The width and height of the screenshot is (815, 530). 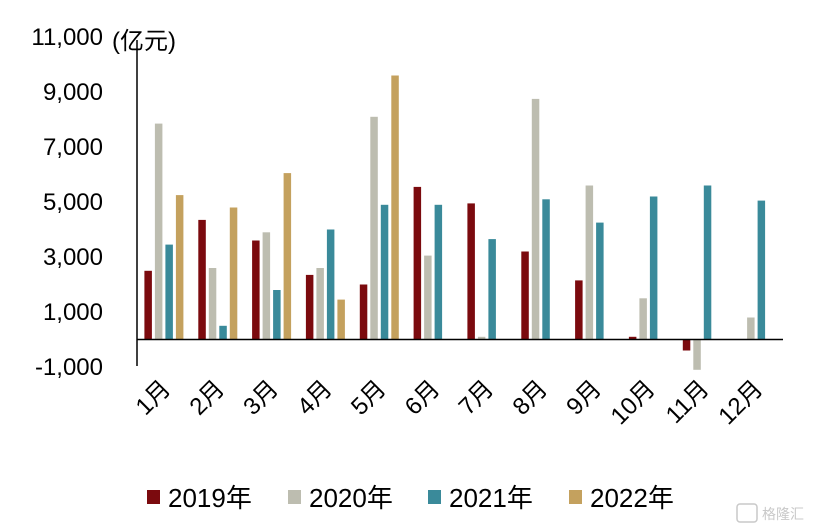 I want to click on bar-2022年-5月, so click(x=395, y=207).